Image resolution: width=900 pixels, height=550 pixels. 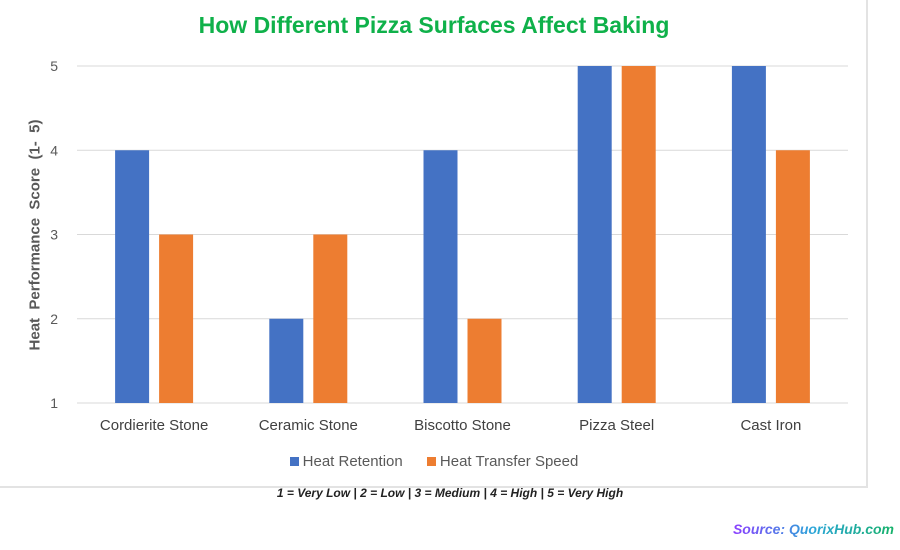 What do you see at coordinates (54, 235) in the screenshot?
I see `y-tick-label: 3` at bounding box center [54, 235].